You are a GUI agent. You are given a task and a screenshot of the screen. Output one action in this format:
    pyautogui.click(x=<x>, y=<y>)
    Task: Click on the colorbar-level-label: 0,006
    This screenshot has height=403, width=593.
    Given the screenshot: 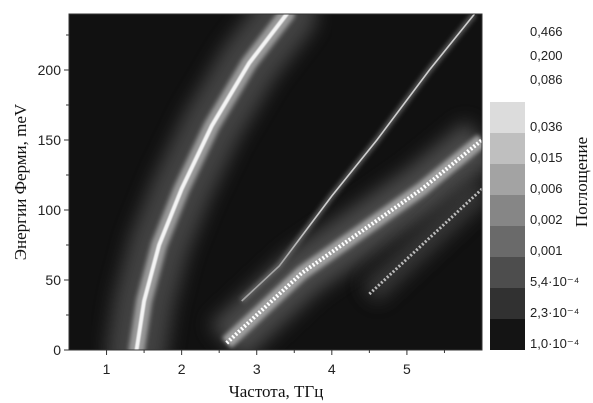 What is the action you would take?
    pyautogui.click(x=546, y=188)
    